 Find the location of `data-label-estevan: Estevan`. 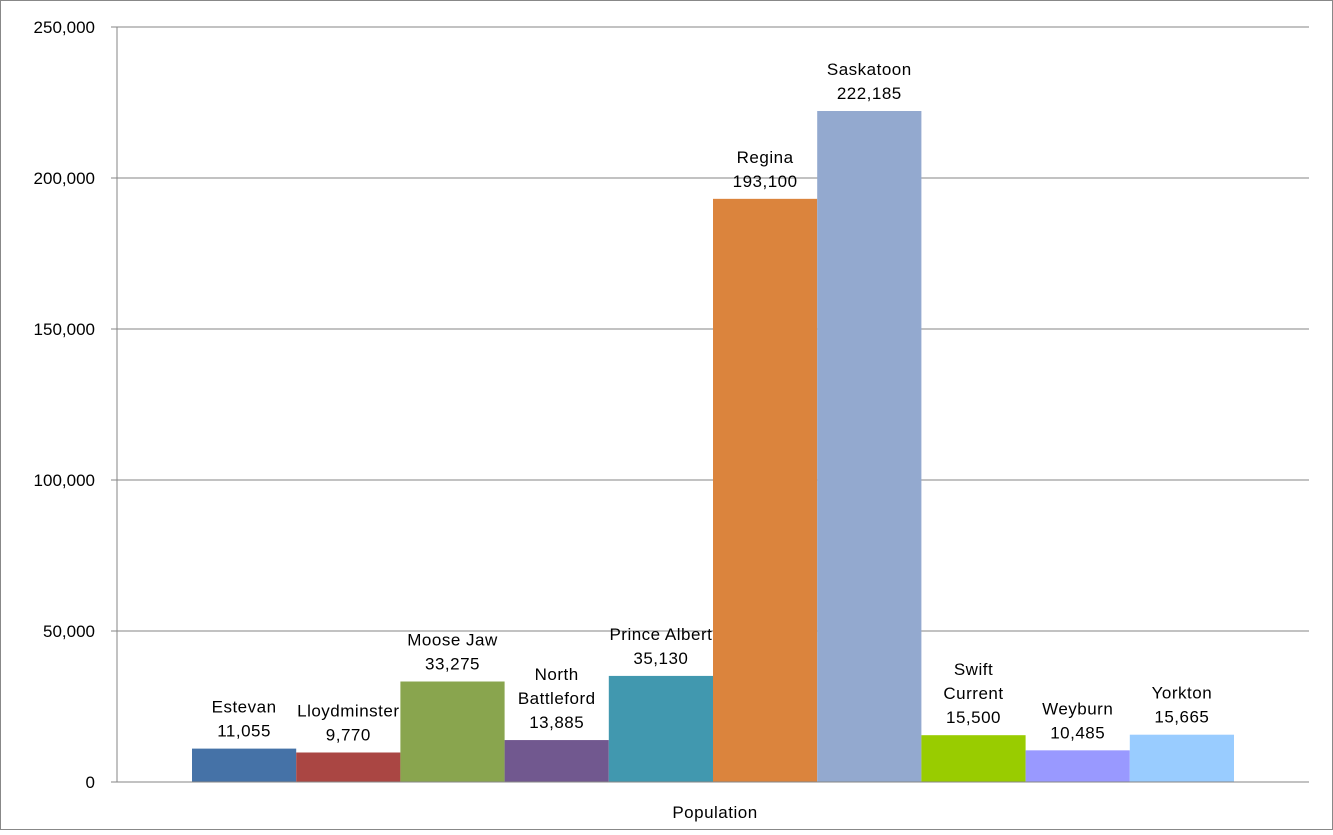

data-label-estevan: Estevan is located at coordinates (244, 707).